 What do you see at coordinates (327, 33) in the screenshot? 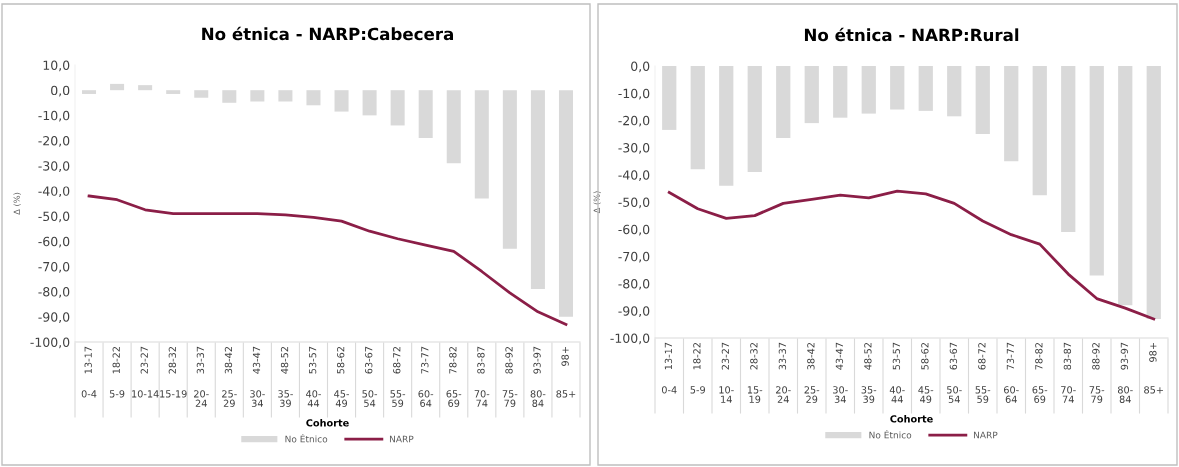
I see `chart-title: No étnica - NARP:Cabecera` at bounding box center [327, 33].